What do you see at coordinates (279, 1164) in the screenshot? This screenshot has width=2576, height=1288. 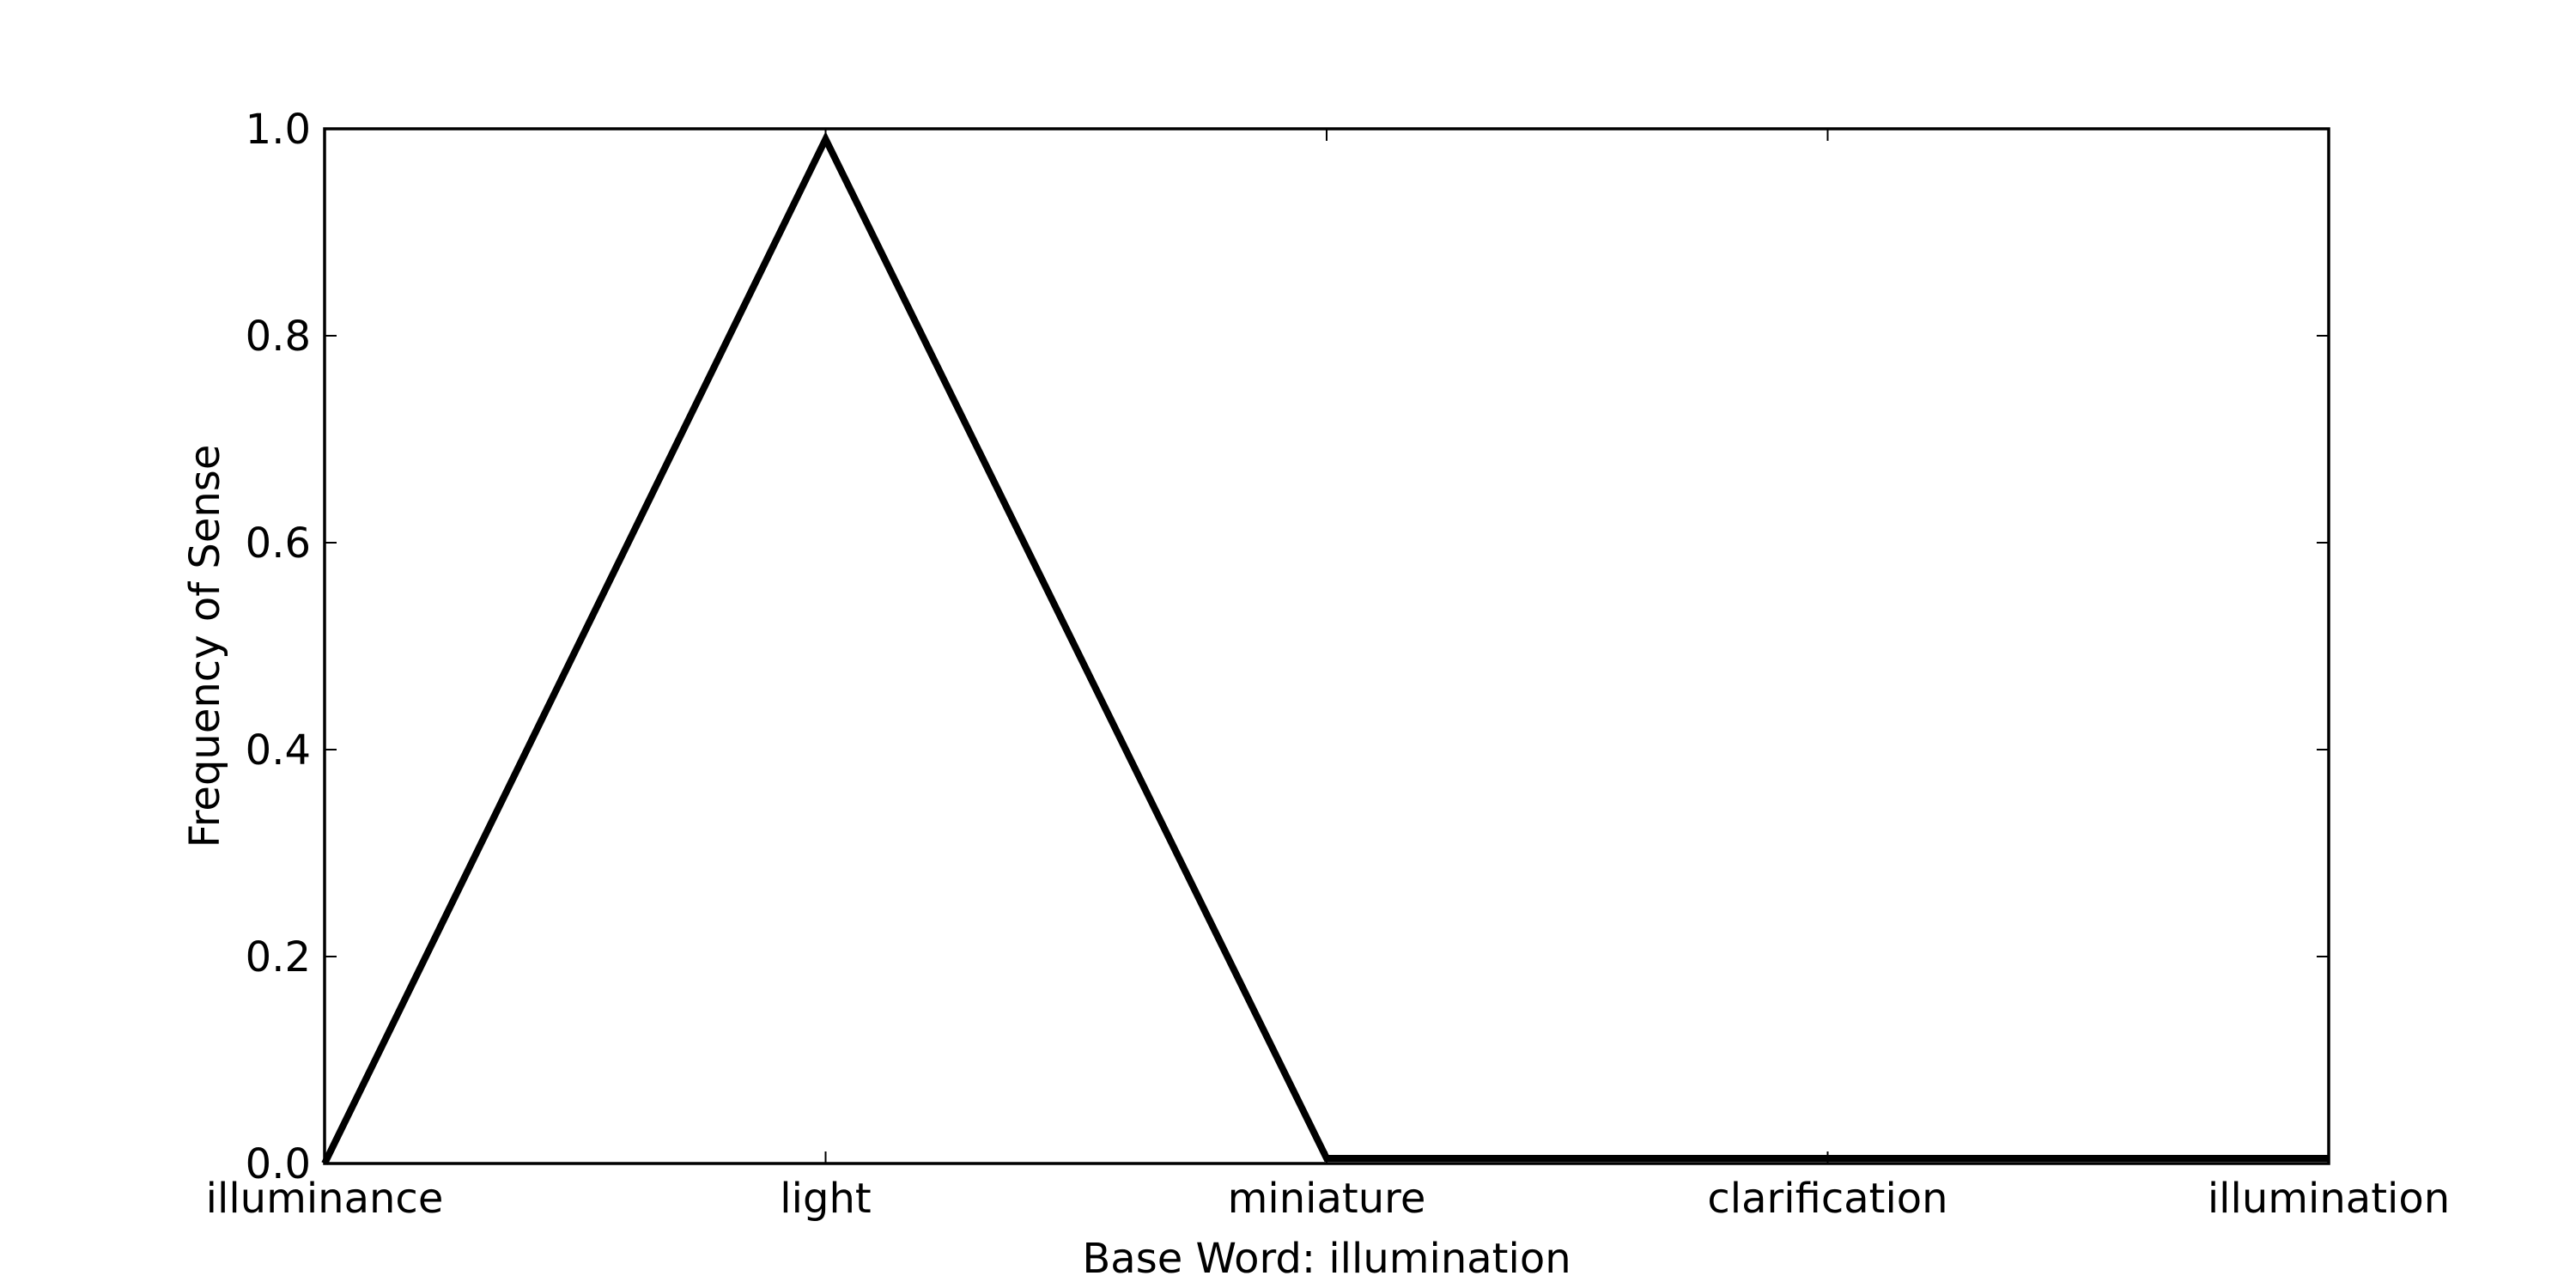 I see `y-tick-label: 0.0` at bounding box center [279, 1164].